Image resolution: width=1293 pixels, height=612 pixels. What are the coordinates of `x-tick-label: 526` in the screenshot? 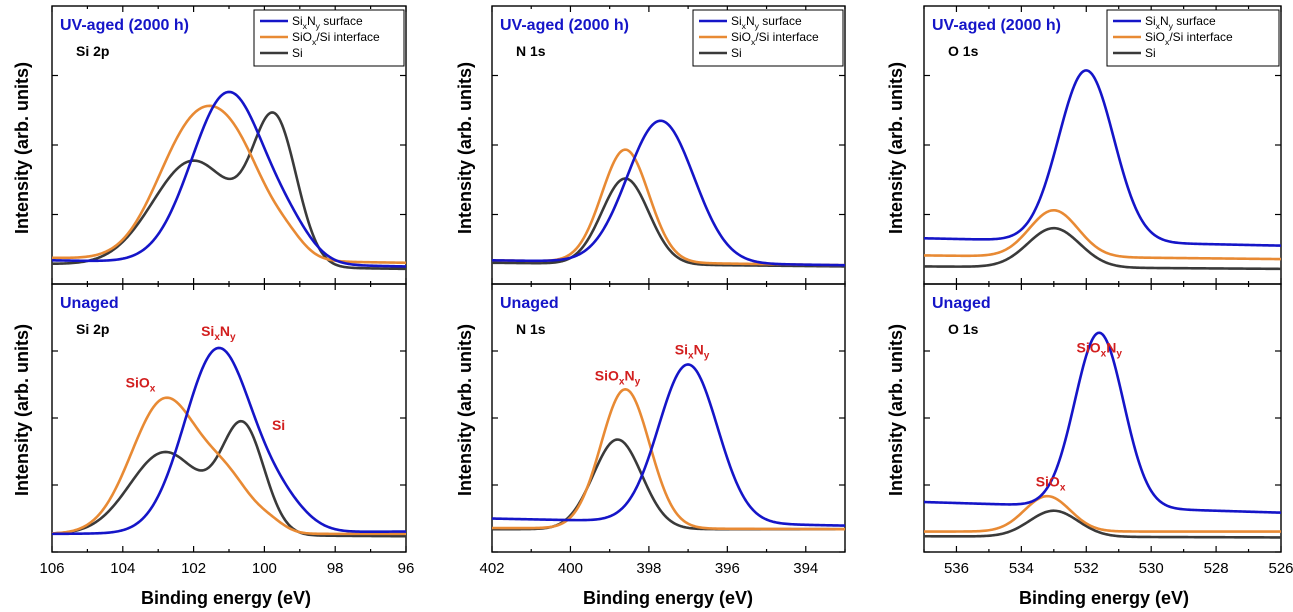 It's located at (1280, 568).